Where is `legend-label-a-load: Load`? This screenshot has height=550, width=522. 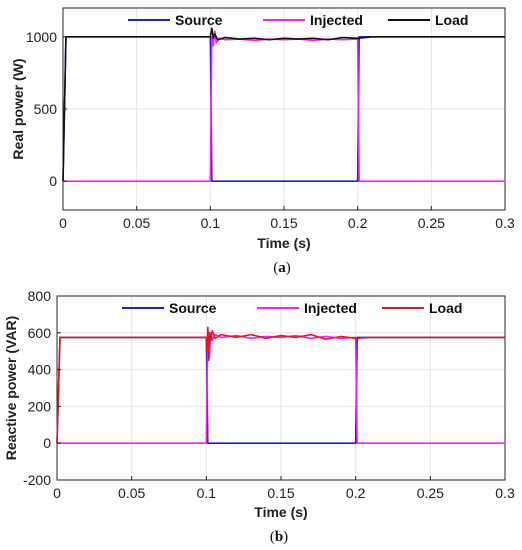 legend-label-a-load: Load is located at coordinates (451, 20).